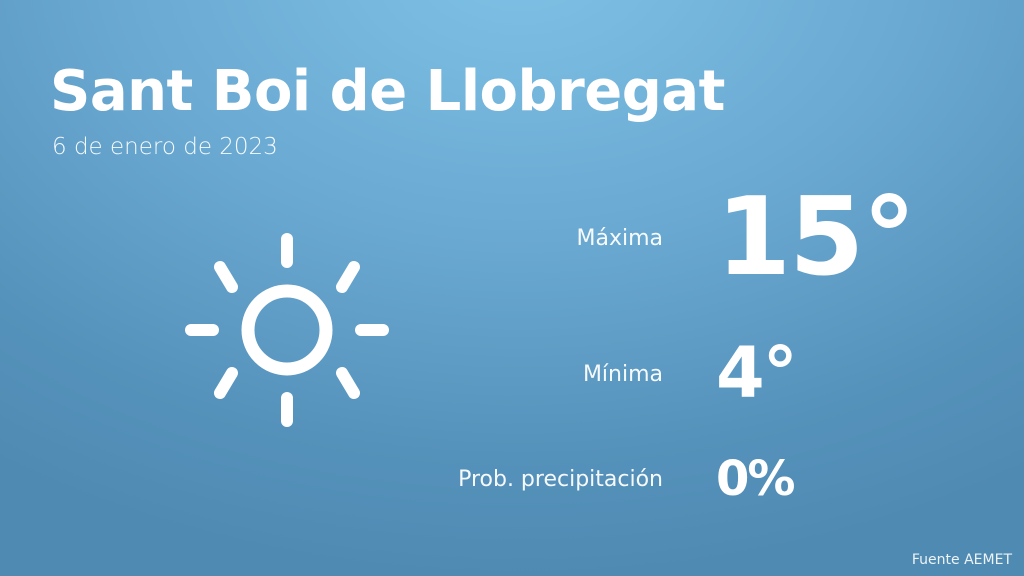 Image resolution: width=1024 pixels, height=576 pixels. What do you see at coordinates (816, 237) in the screenshot?
I see `max-temperature: 15°` at bounding box center [816, 237].